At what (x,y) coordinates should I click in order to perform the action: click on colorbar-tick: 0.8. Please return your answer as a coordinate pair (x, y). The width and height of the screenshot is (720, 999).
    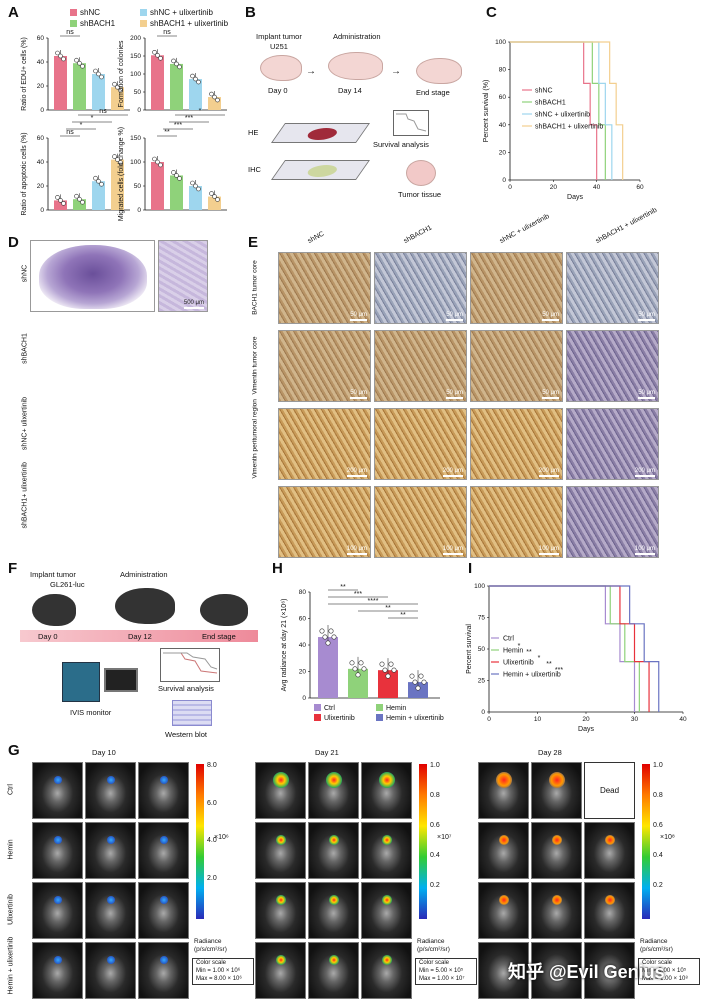
    Looking at the image, I should click on (658, 795).